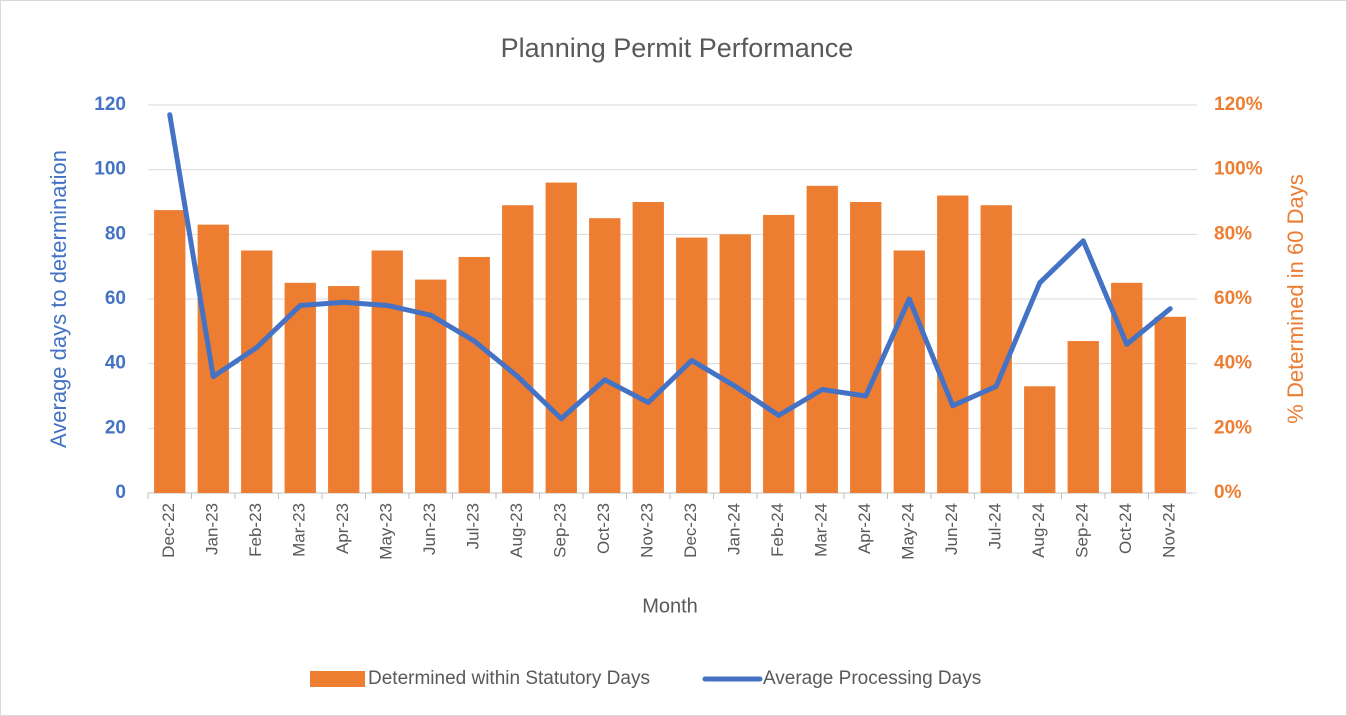  I want to click on x-tick-label: Apr-24, so click(864, 528).